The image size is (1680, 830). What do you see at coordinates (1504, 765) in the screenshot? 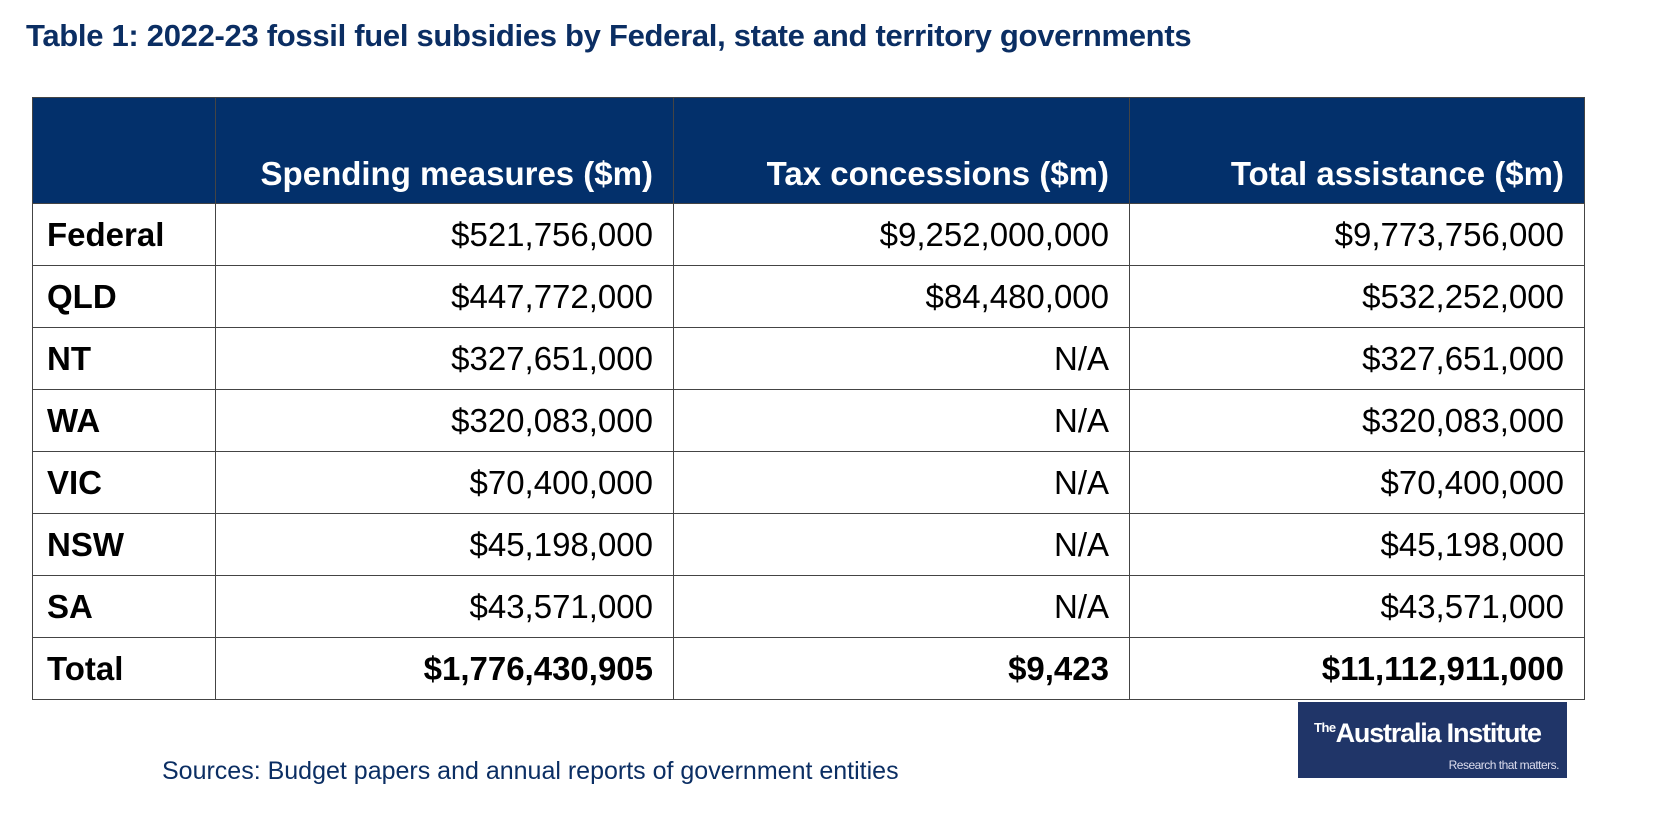
I see `logo-tagline: Research that matters.` at bounding box center [1504, 765].